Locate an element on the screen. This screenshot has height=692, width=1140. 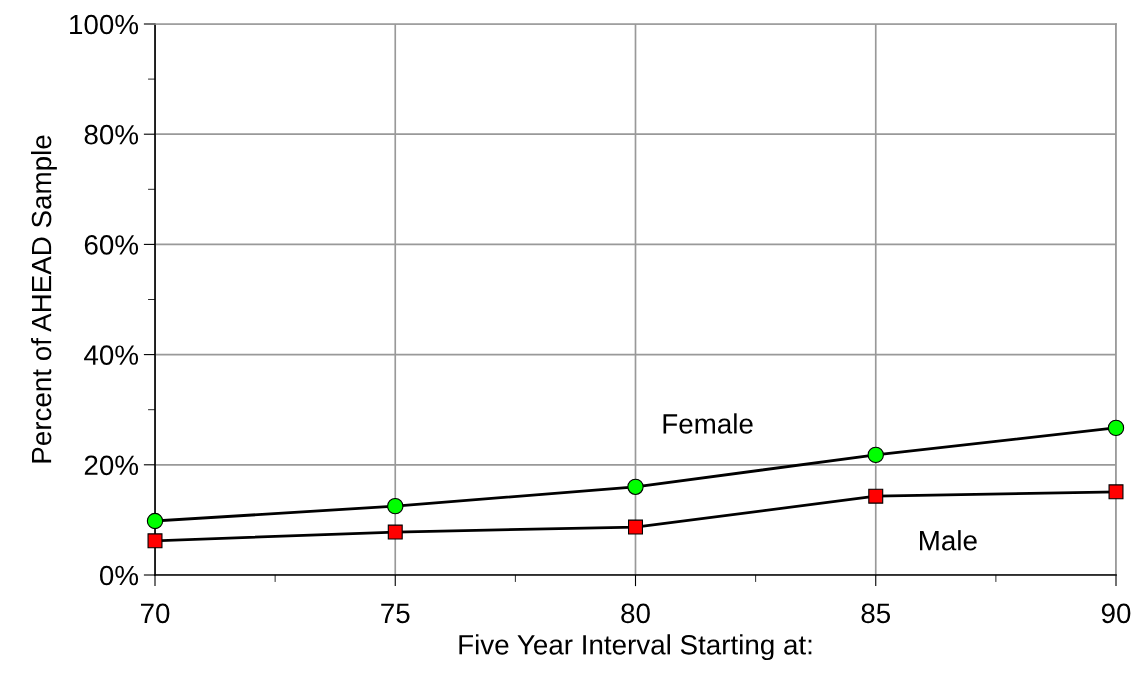
y-tick-label: 40% is located at coordinates (111, 355).